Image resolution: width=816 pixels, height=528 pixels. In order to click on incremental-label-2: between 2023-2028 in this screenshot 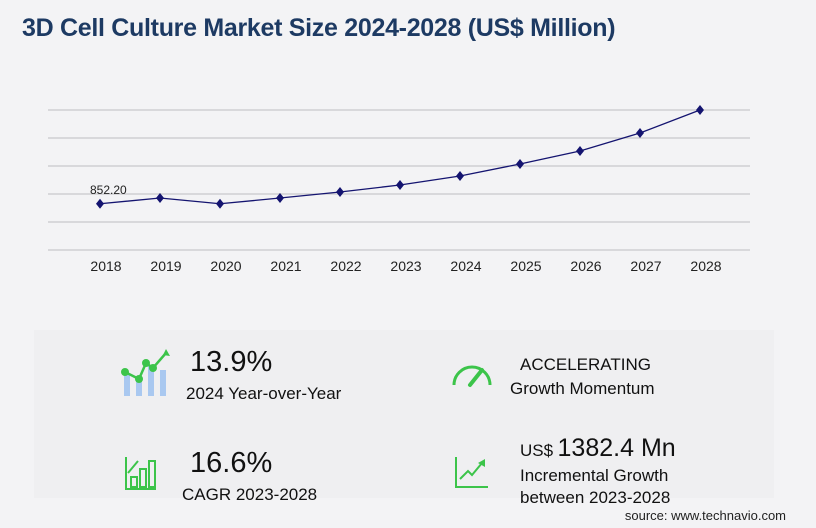, I will do `click(595, 497)`.